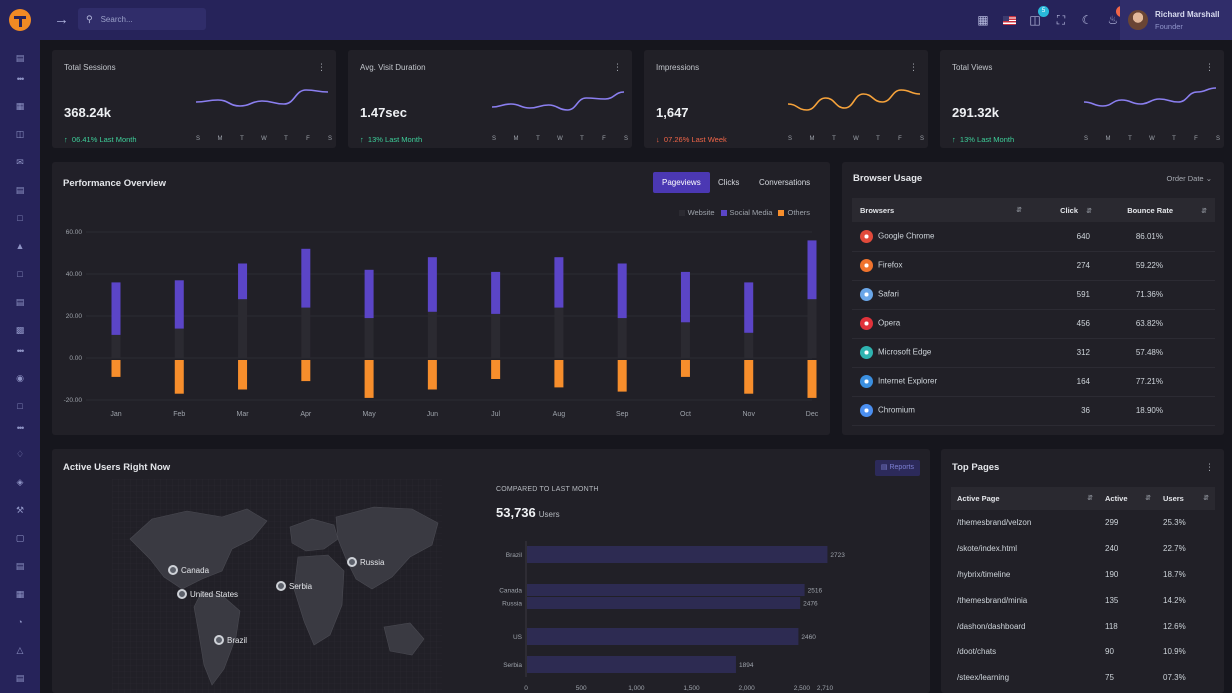  I want to click on page-path-cell: /hybrix/timeline, so click(984, 574).